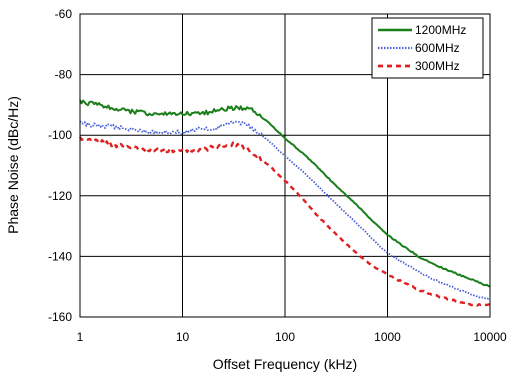 The height and width of the screenshot is (375, 516). What do you see at coordinates (490, 337) in the screenshot?
I see `x-tick-label: 10000` at bounding box center [490, 337].